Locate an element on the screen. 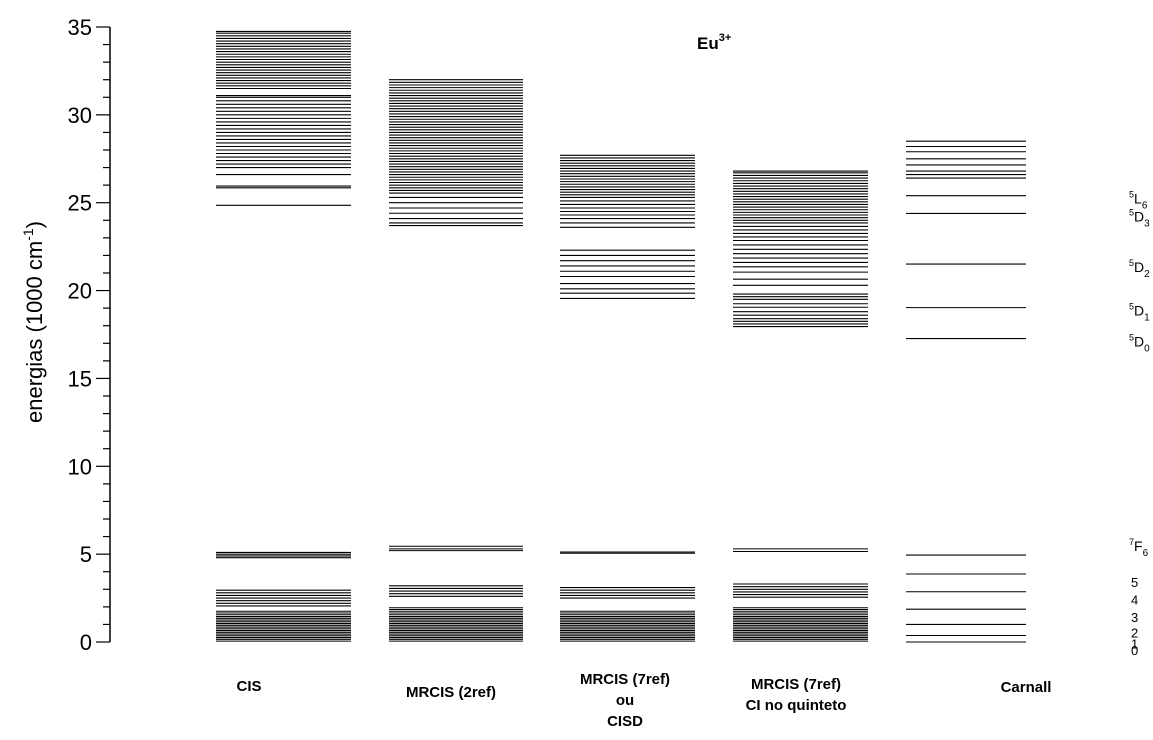 This screenshot has width=1153, height=740. column-label: MRCIS (7ref) ou CISD is located at coordinates (625, 700).